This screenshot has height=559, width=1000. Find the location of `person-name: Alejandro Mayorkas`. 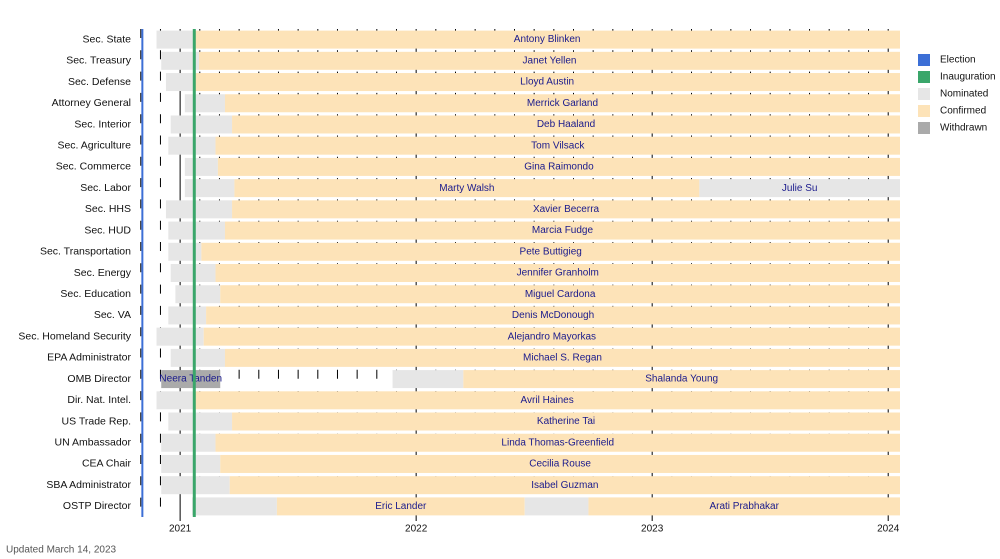

person-name: Alejandro Mayorkas is located at coordinates (552, 336).